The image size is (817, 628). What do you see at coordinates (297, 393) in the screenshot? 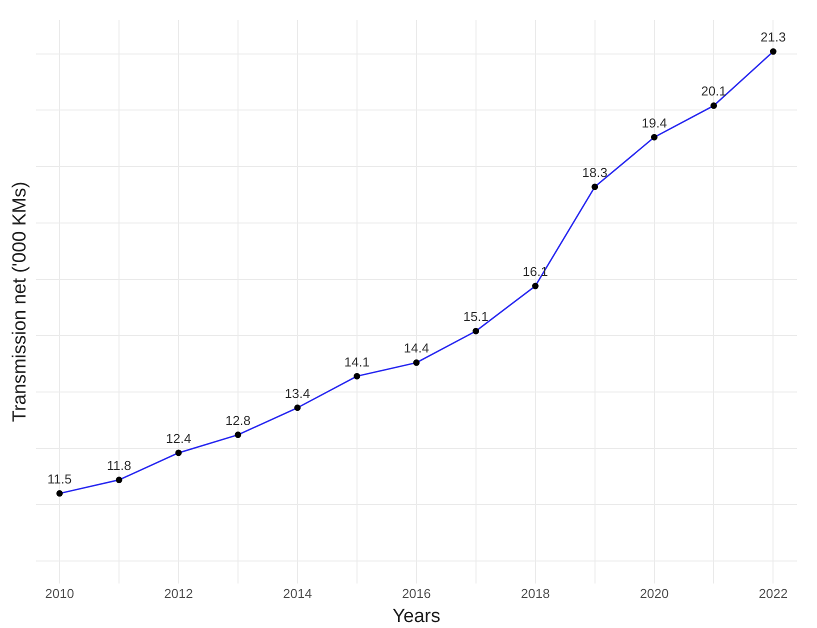
I see `data-label: 13.4` at bounding box center [297, 393].